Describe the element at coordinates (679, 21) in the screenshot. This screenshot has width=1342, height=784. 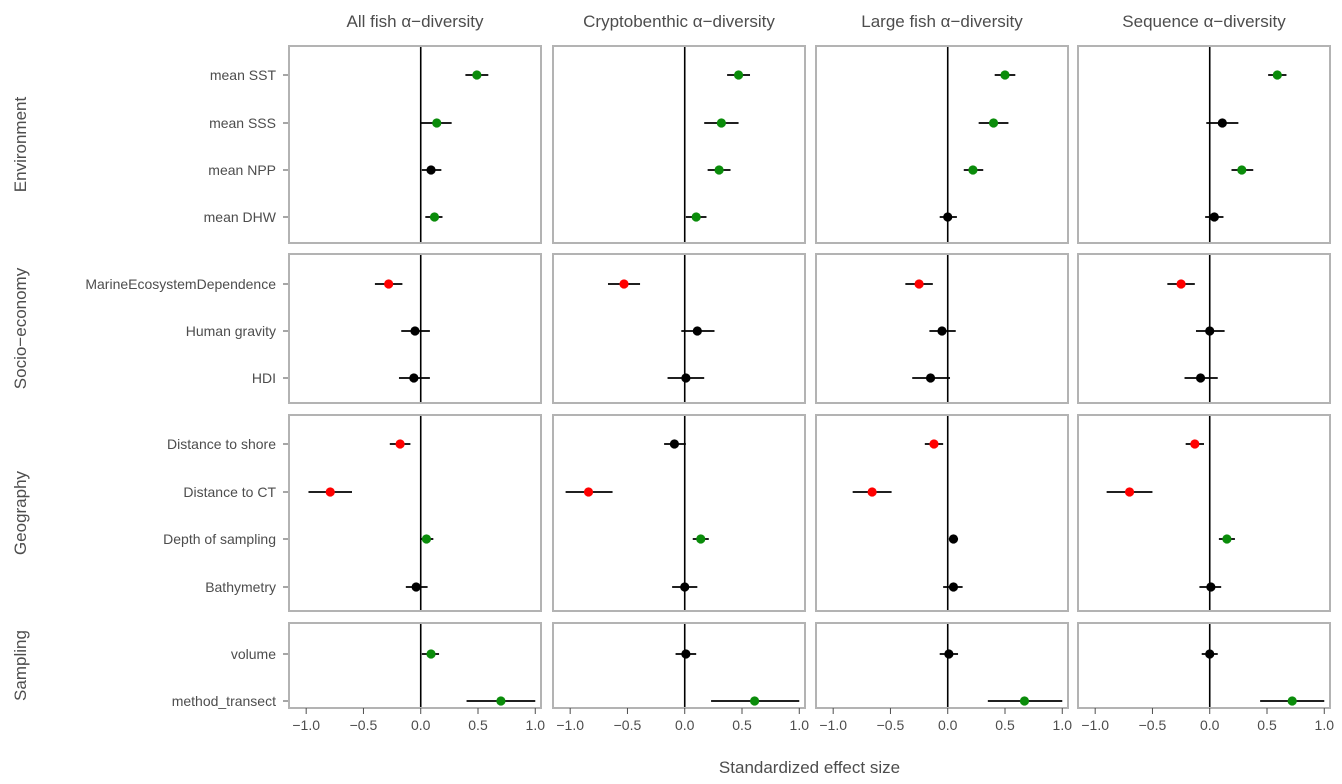
I see `column-title: Cryptobenthic α−diversity` at that location.